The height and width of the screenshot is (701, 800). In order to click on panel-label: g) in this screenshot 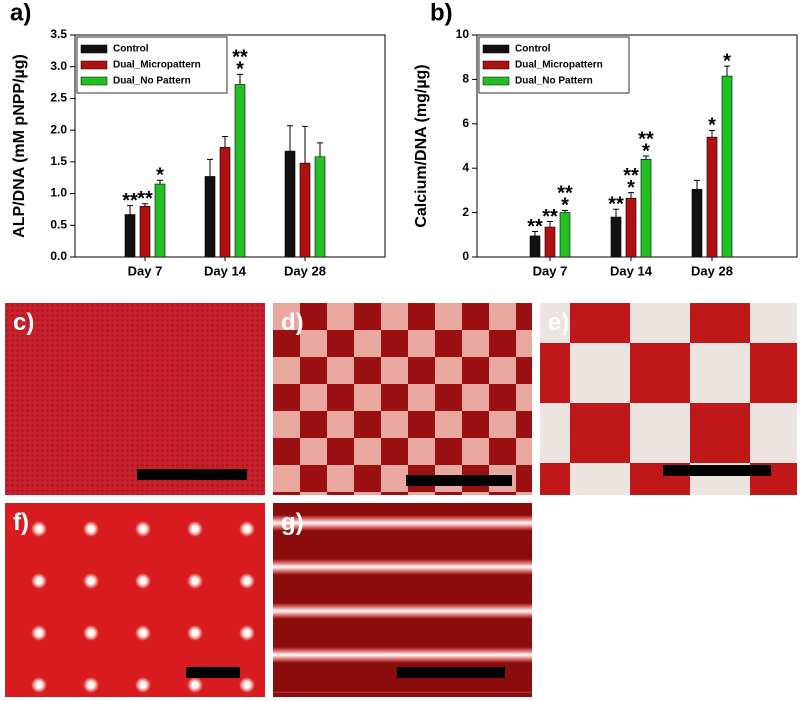, I will do `click(292, 522)`.